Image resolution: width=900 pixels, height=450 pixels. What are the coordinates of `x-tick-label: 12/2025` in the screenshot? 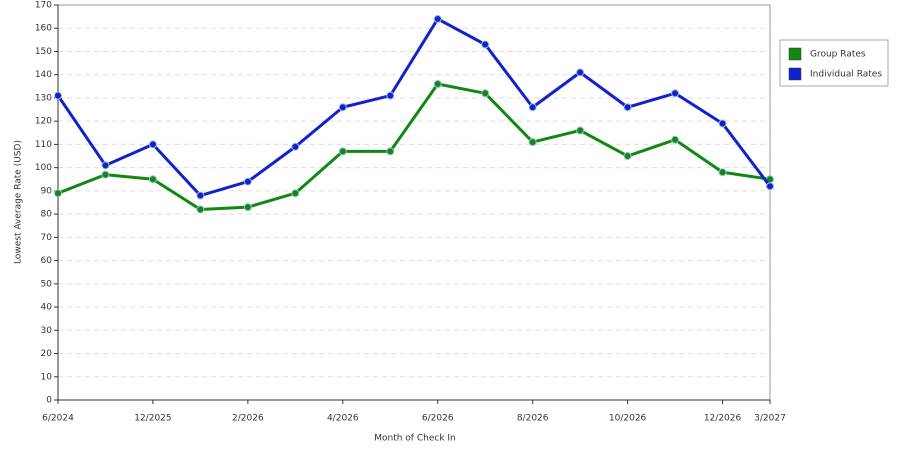 It's located at (152, 419).